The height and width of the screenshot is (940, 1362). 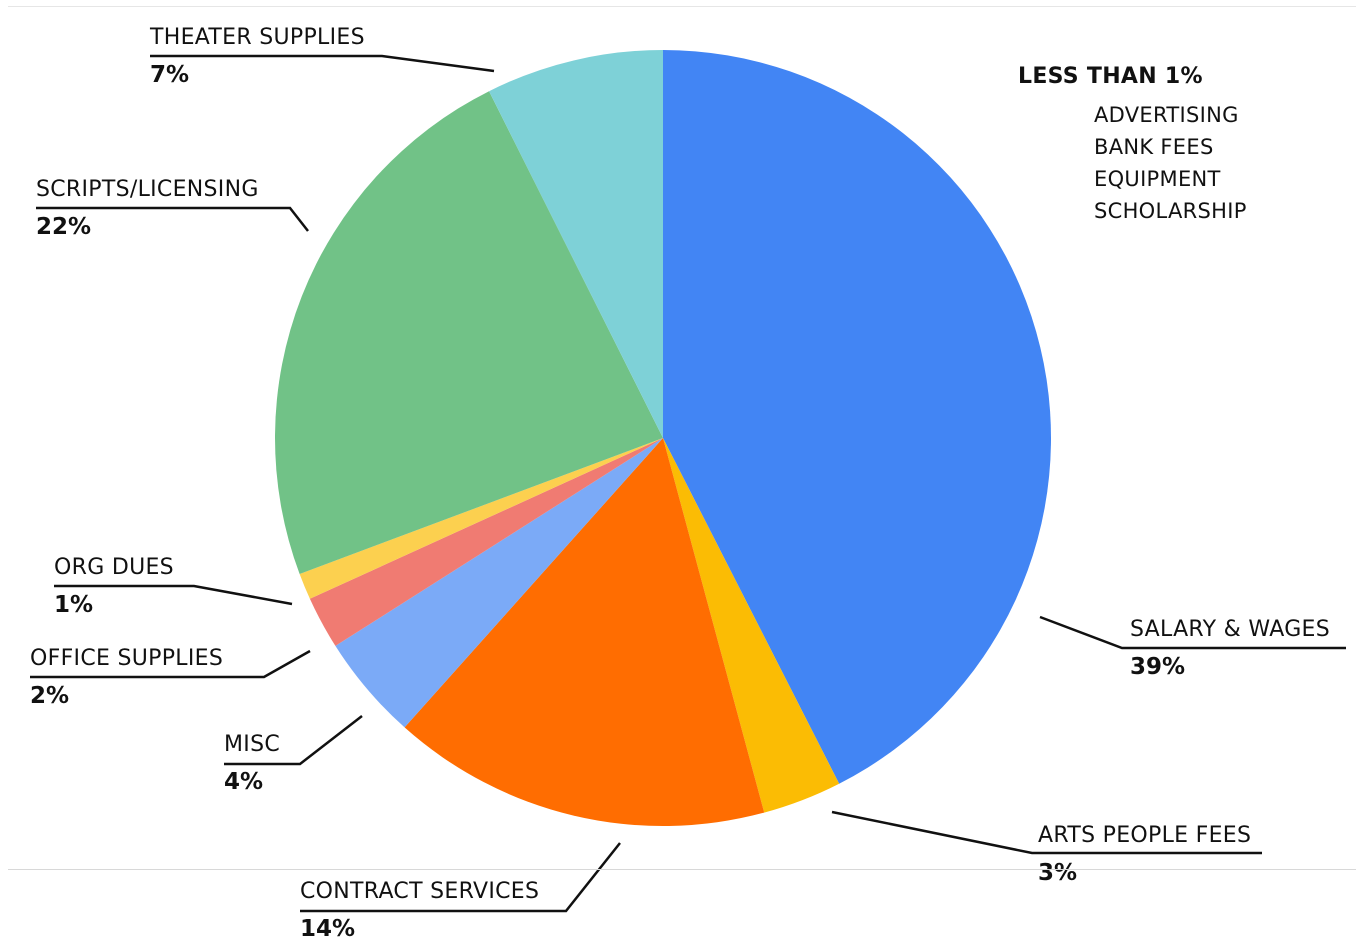 What do you see at coordinates (252, 744) in the screenshot?
I see `slice-label: MISC` at bounding box center [252, 744].